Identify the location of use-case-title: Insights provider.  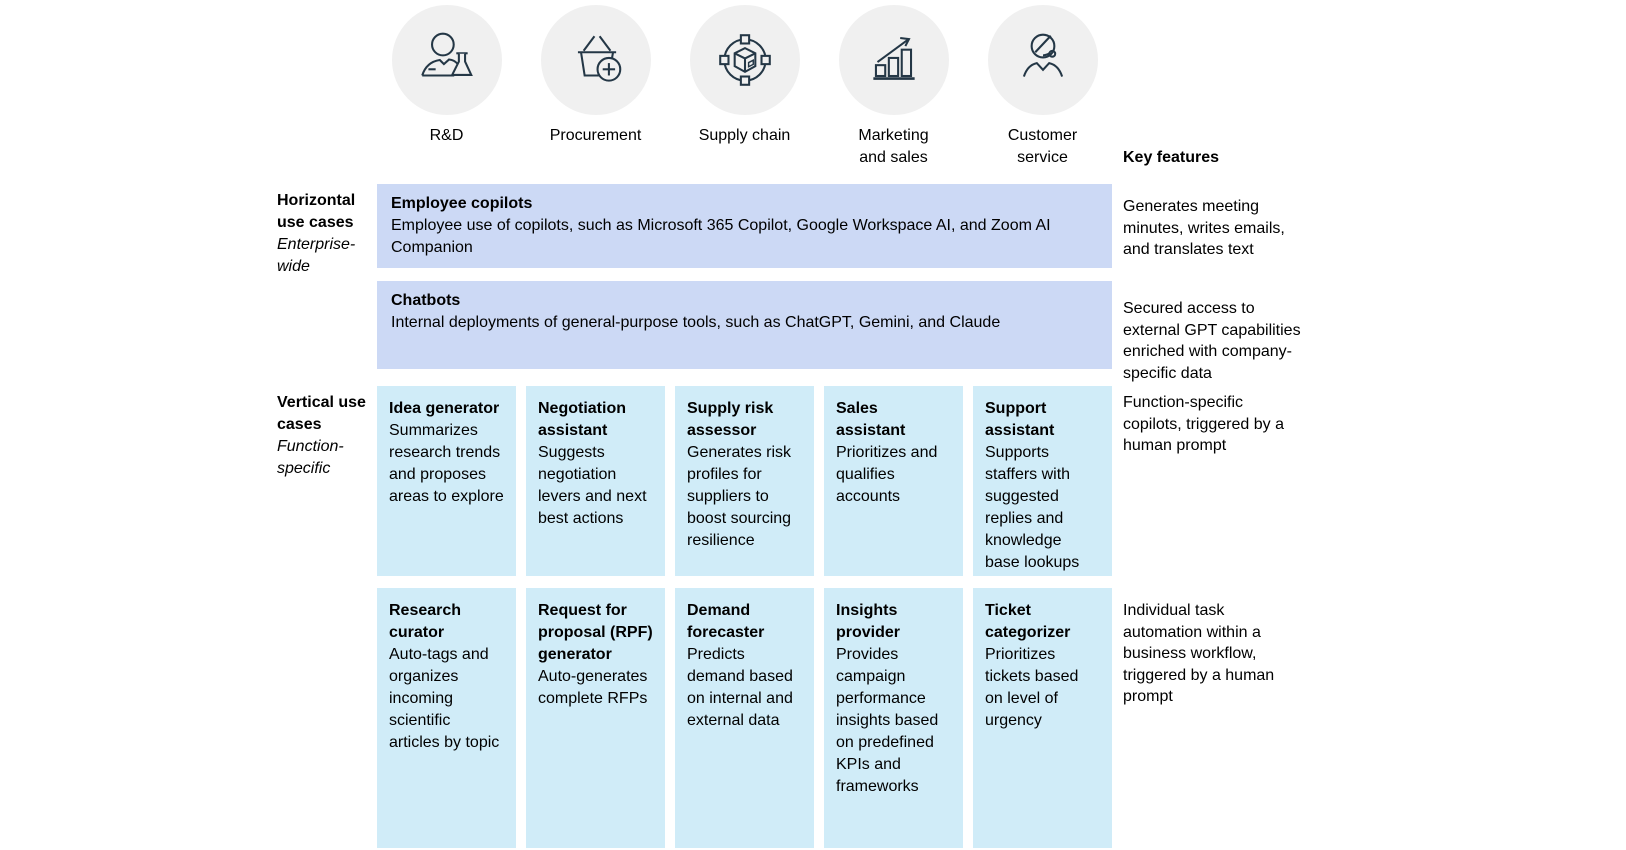
(868, 621).